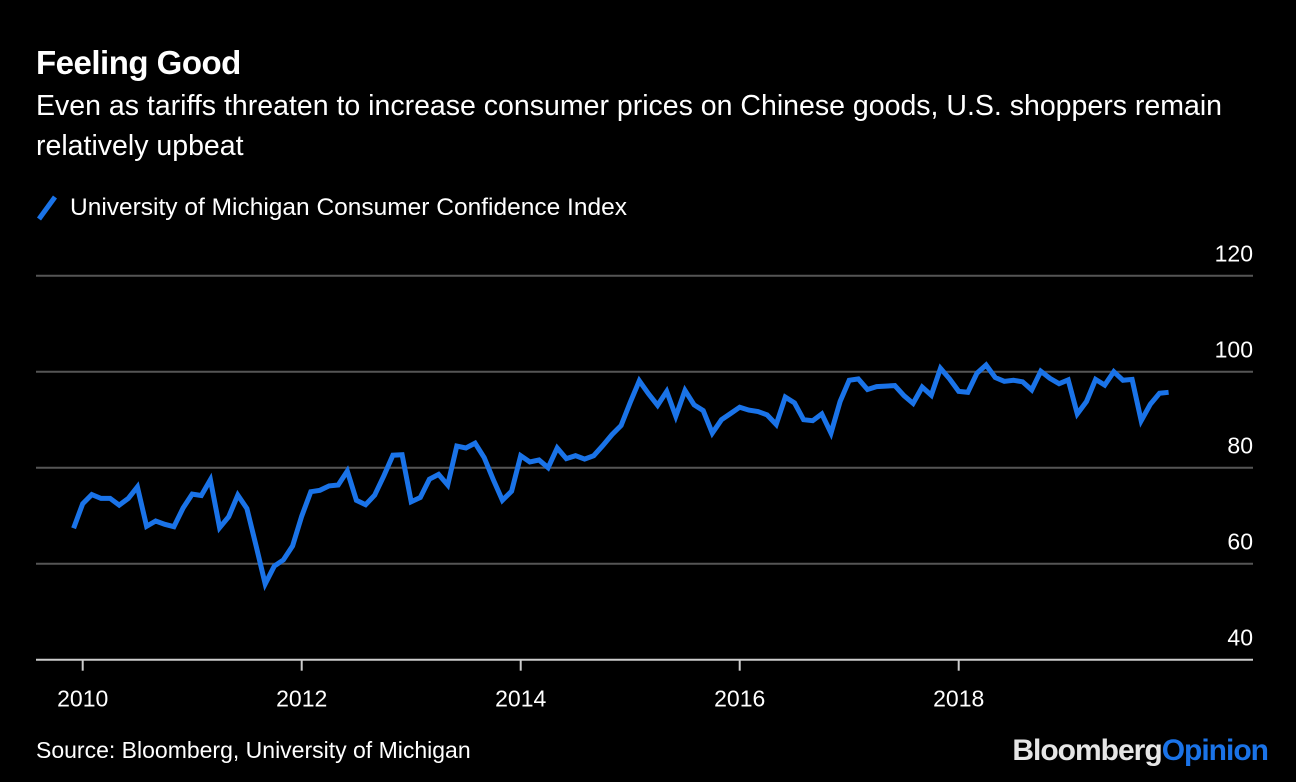 Image resolution: width=1296 pixels, height=782 pixels. I want to click on x-tick-label: 2012, so click(301, 699).